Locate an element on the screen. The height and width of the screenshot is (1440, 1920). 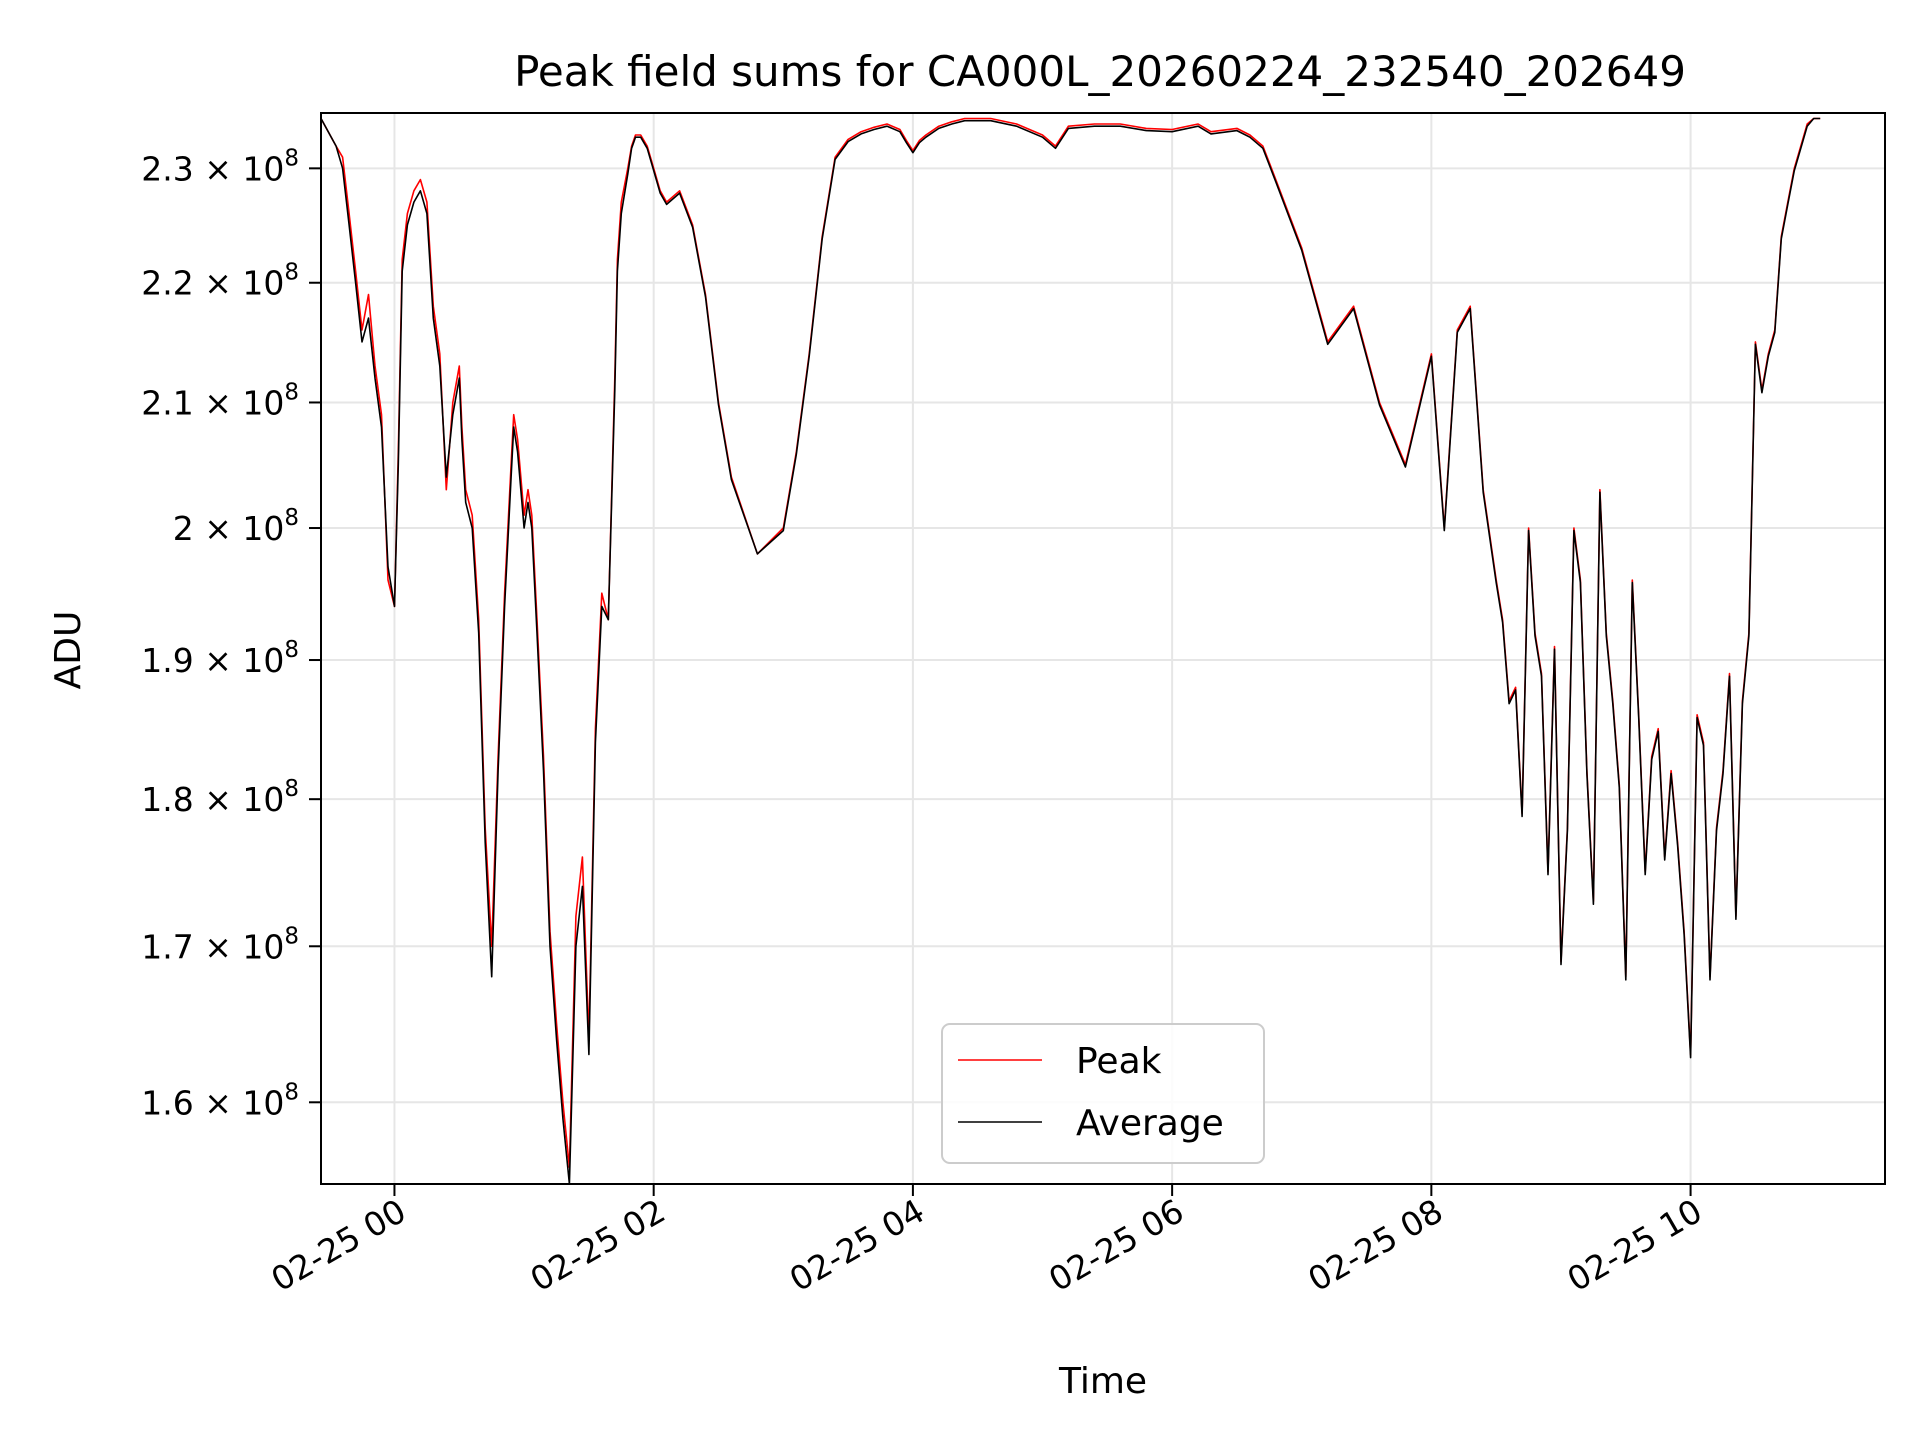
y-tick-label: 2.2 × 108 is located at coordinates (220, 281).